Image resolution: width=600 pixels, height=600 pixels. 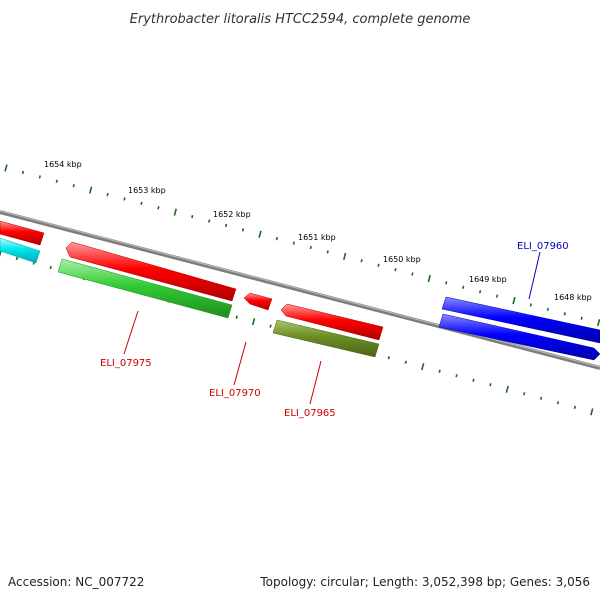 What do you see at coordinates (22, 233) in the screenshot?
I see `gene-red-partial` at bounding box center [22, 233].